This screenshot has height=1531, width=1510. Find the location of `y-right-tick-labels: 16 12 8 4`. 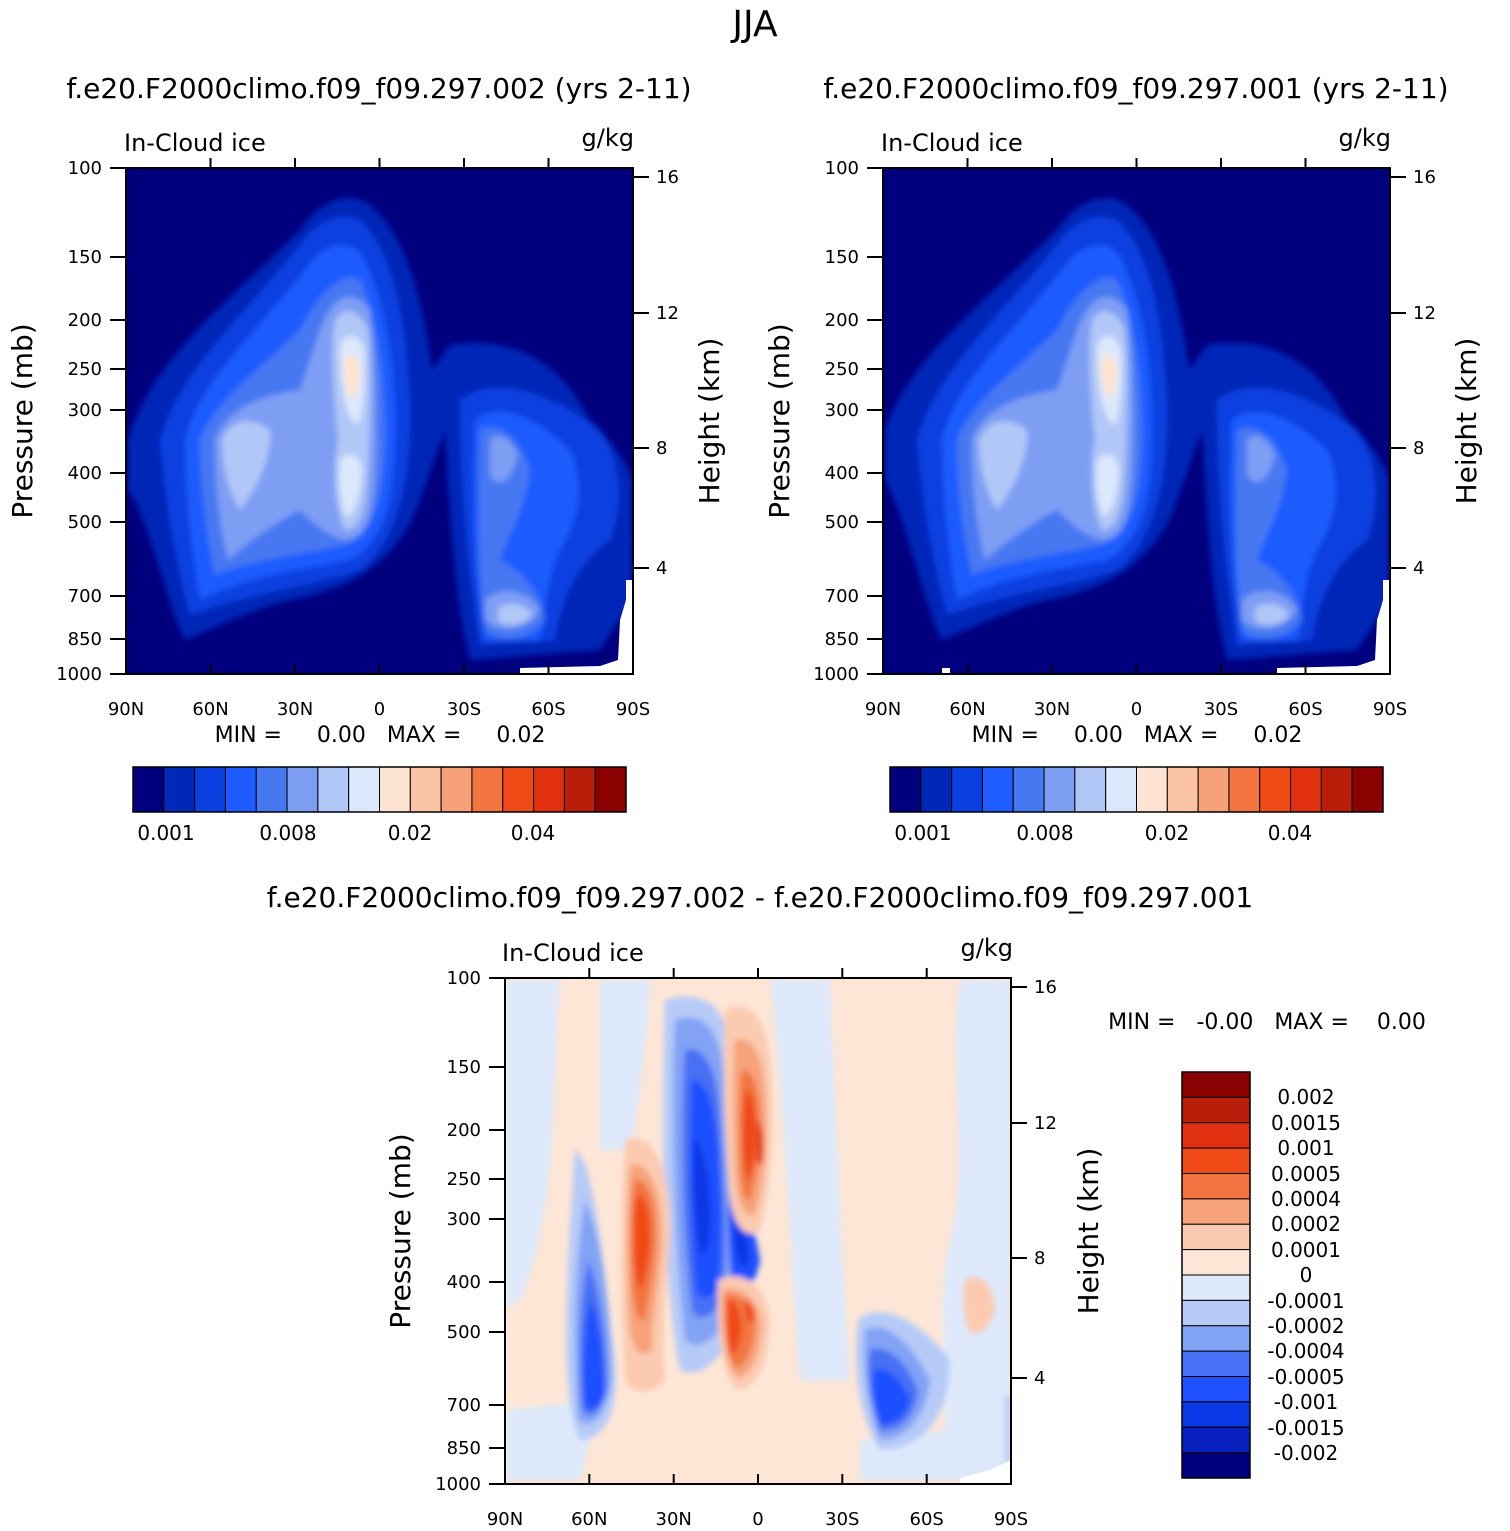

y-right-tick-labels: 16 12 8 4 is located at coordinates (1045, 1183).